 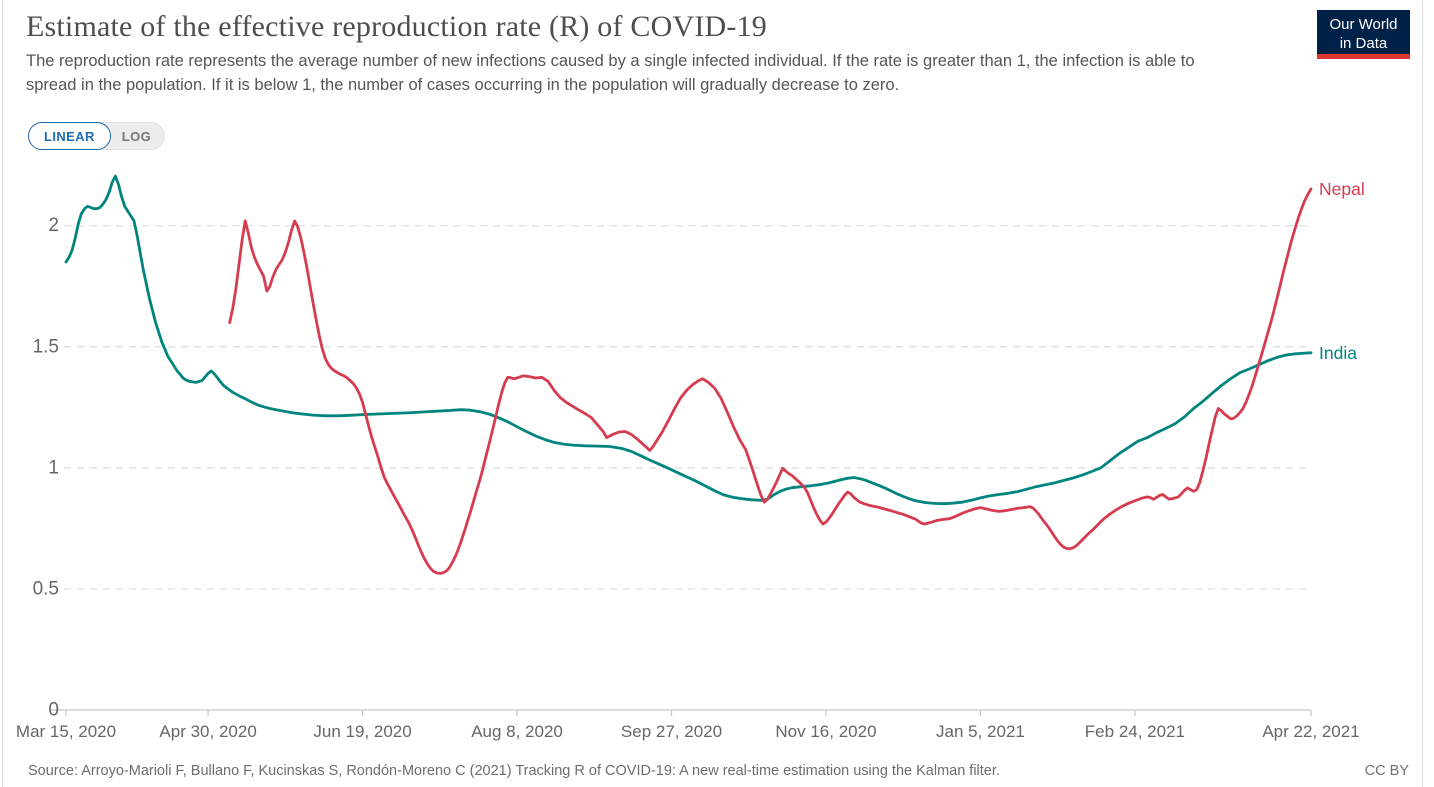 What do you see at coordinates (1135, 731) in the screenshot?
I see `x-tick-label: Feb 24, 2021` at bounding box center [1135, 731].